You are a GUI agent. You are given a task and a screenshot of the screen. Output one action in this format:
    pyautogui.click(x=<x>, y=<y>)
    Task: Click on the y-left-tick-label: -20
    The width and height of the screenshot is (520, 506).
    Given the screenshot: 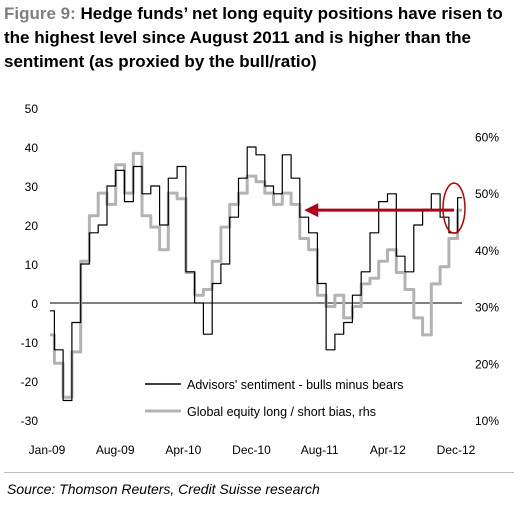 What is the action you would take?
    pyautogui.click(x=30, y=382)
    